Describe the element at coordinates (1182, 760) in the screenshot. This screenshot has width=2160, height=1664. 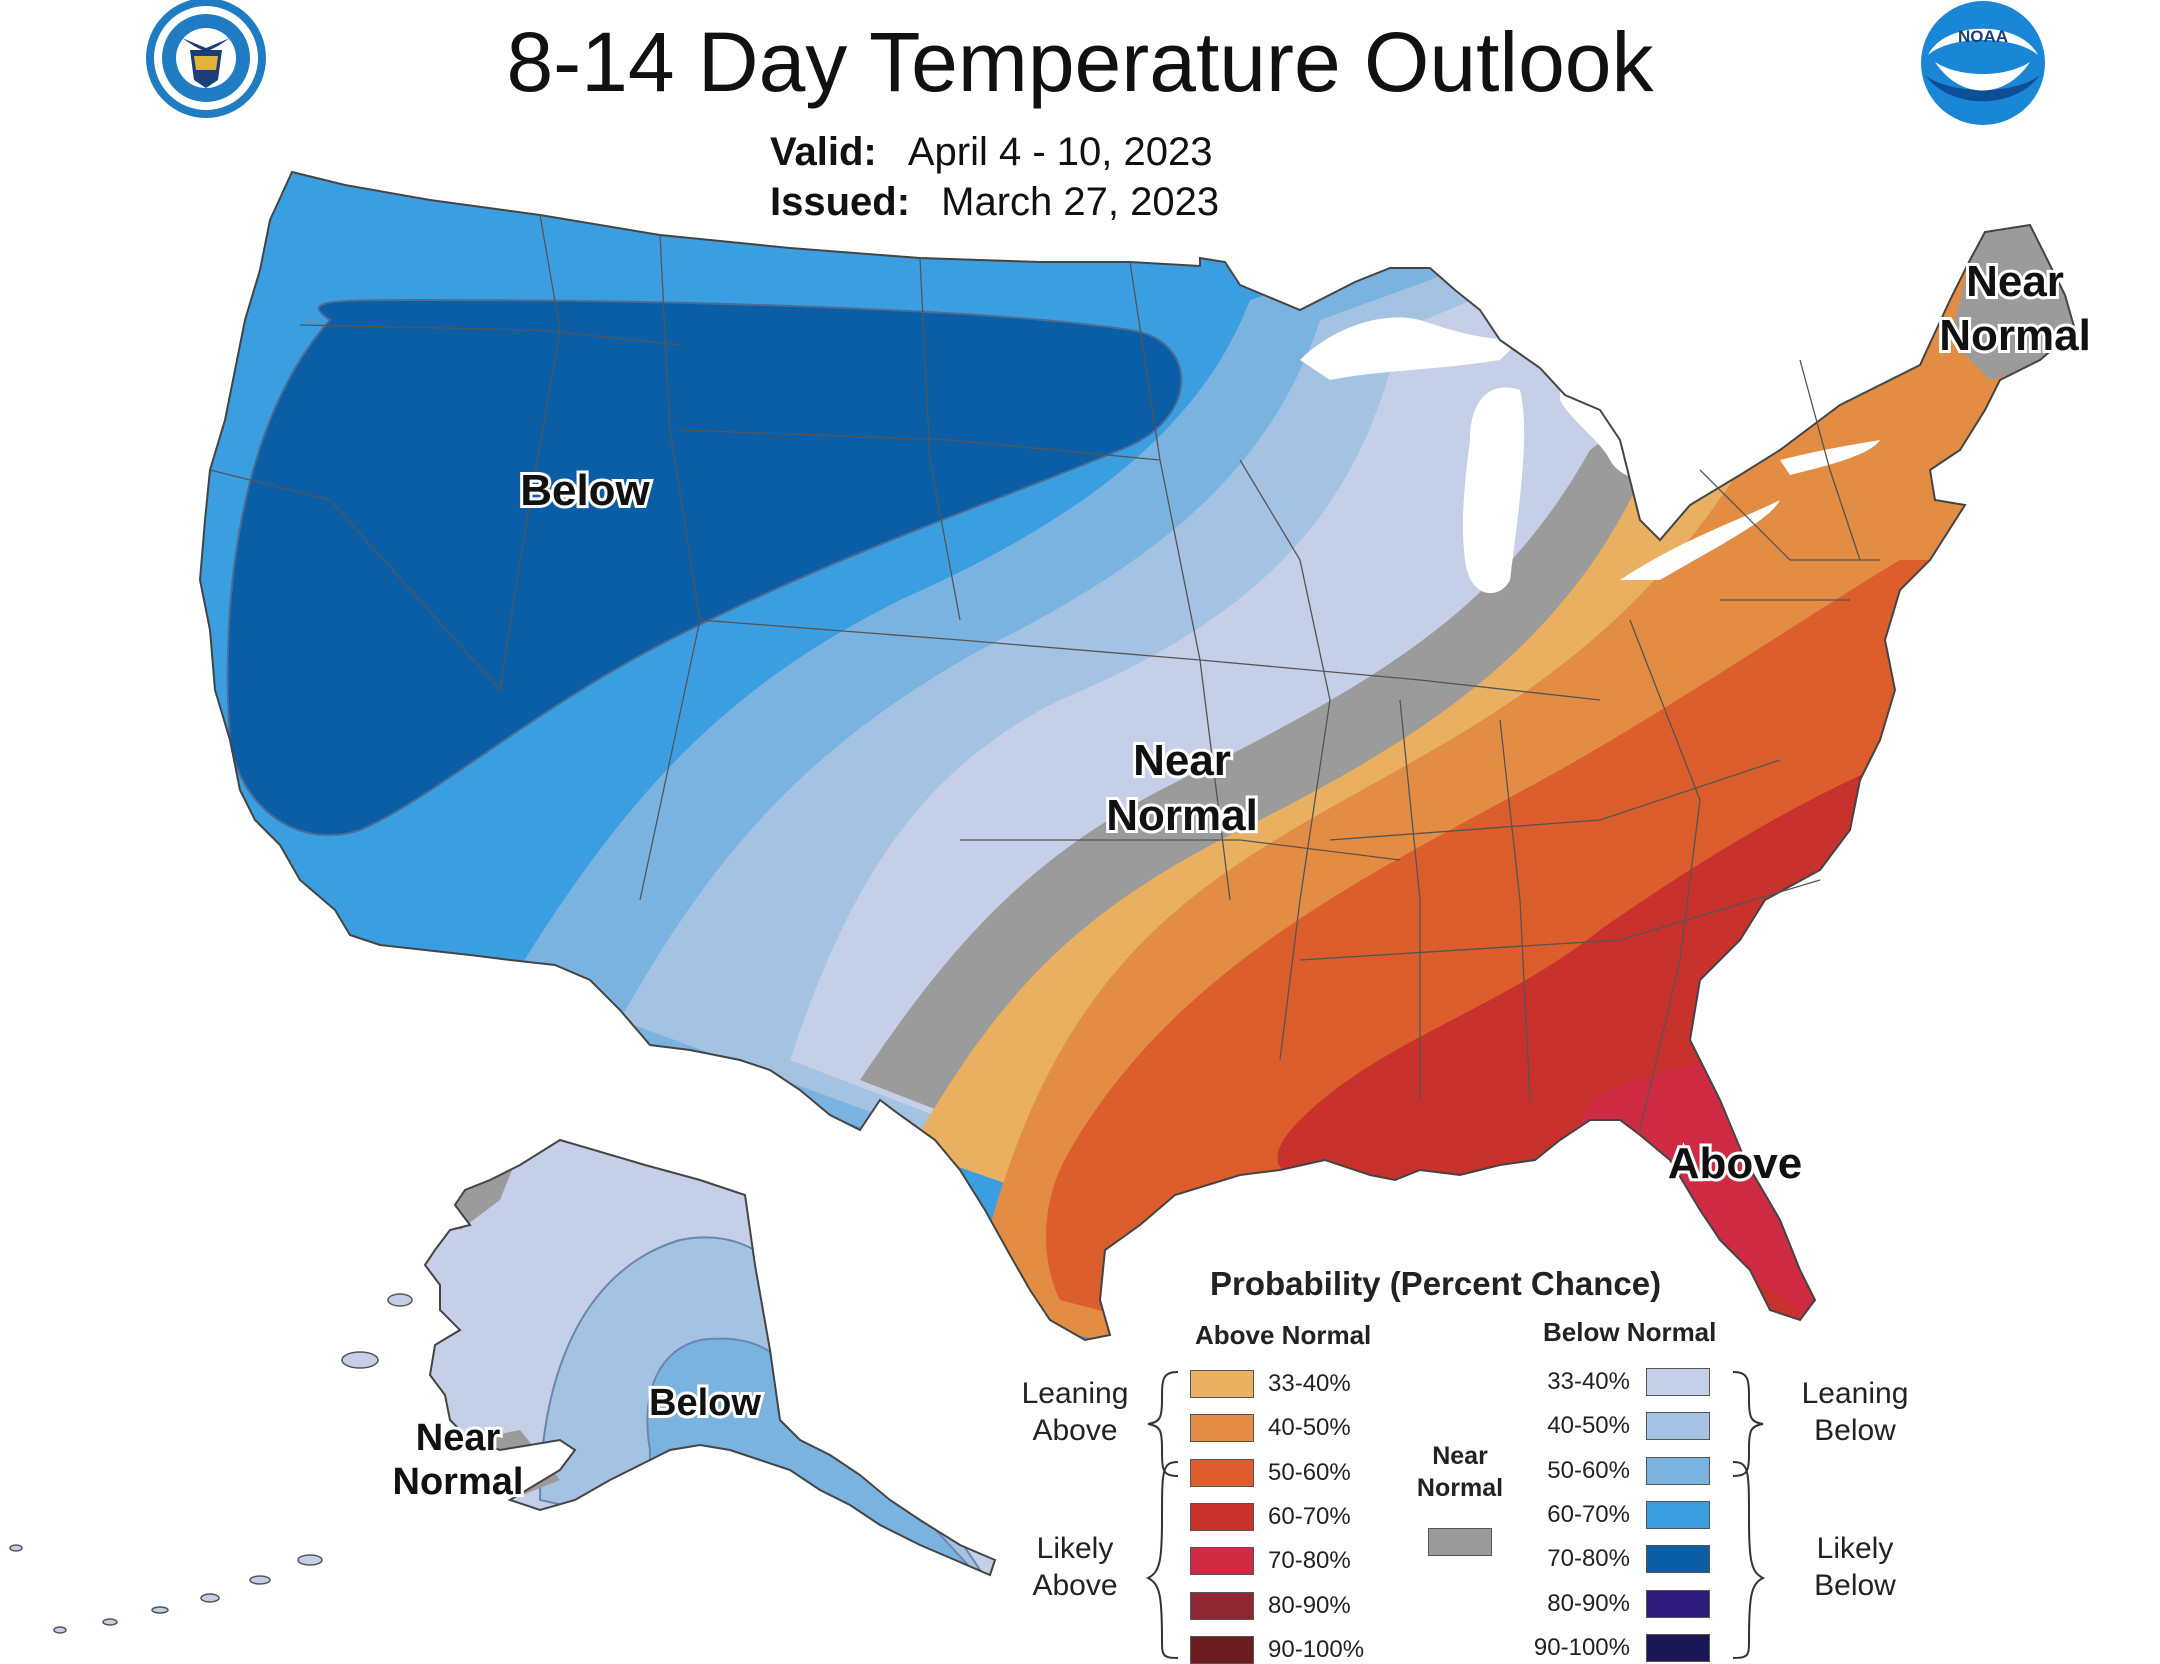
I see `region-label-central-near: Near` at that location.